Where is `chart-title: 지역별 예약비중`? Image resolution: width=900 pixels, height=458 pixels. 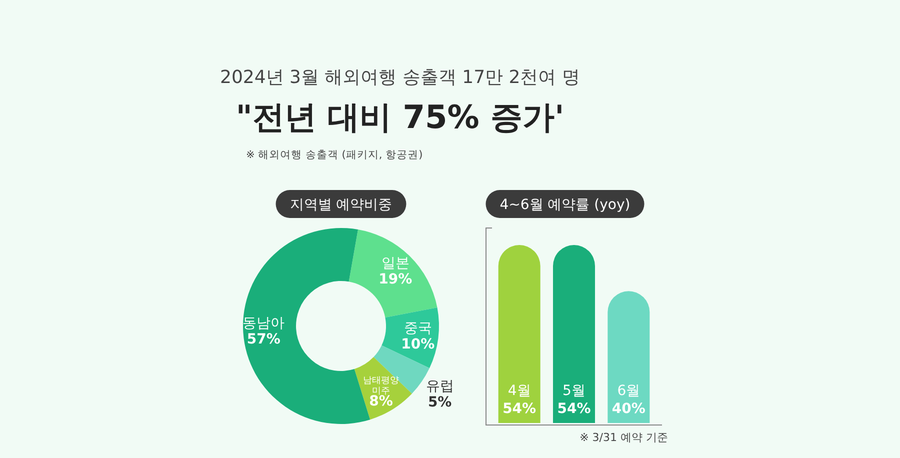 chart-title: 지역별 예약비중 is located at coordinates (341, 205).